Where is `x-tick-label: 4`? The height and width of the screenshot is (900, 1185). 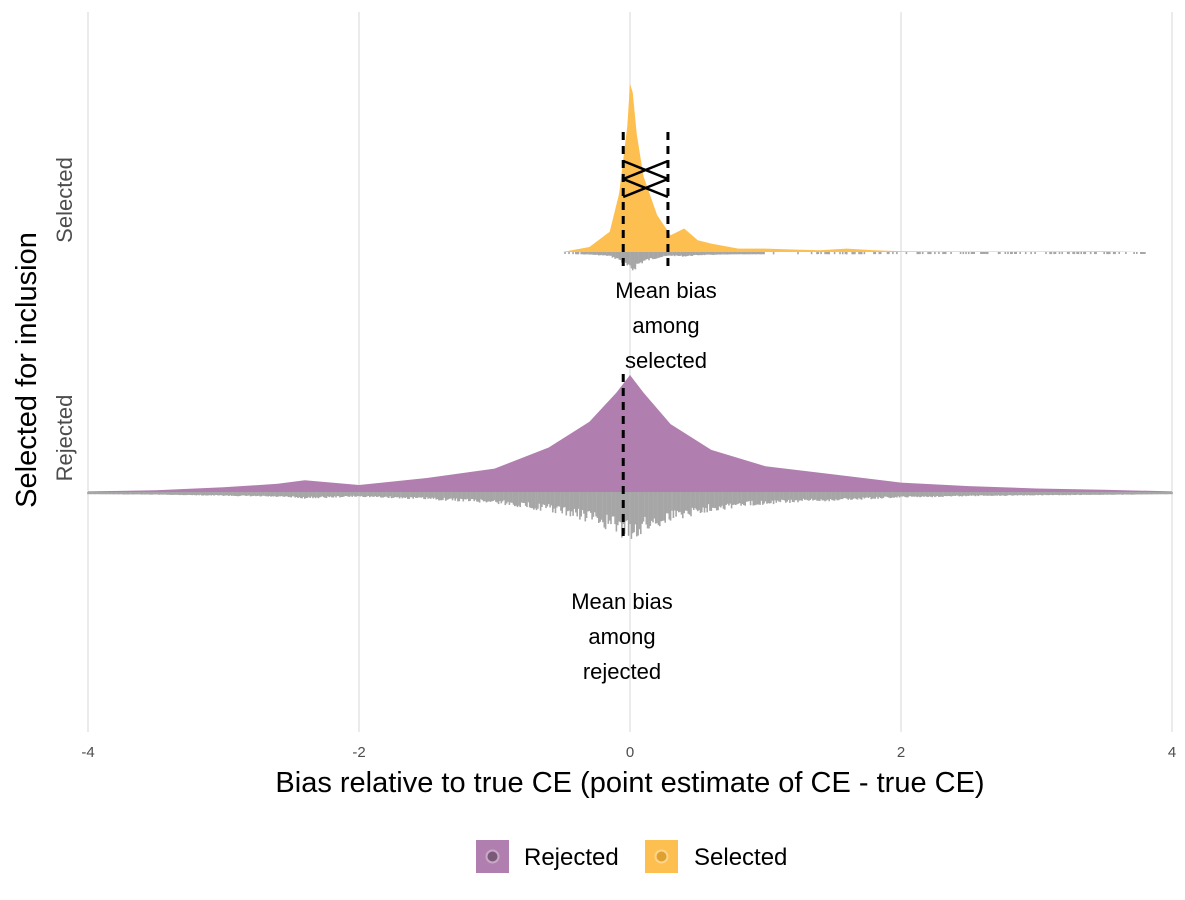
x-tick-label: 4 is located at coordinates (1172, 752).